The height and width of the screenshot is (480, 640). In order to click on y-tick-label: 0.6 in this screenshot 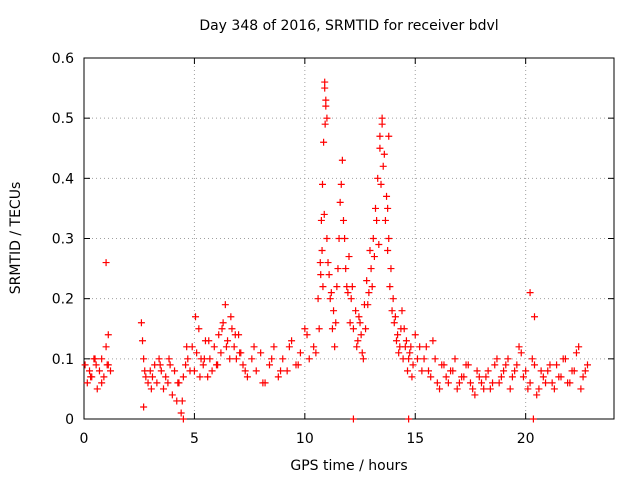, I will do `click(63, 59)`.